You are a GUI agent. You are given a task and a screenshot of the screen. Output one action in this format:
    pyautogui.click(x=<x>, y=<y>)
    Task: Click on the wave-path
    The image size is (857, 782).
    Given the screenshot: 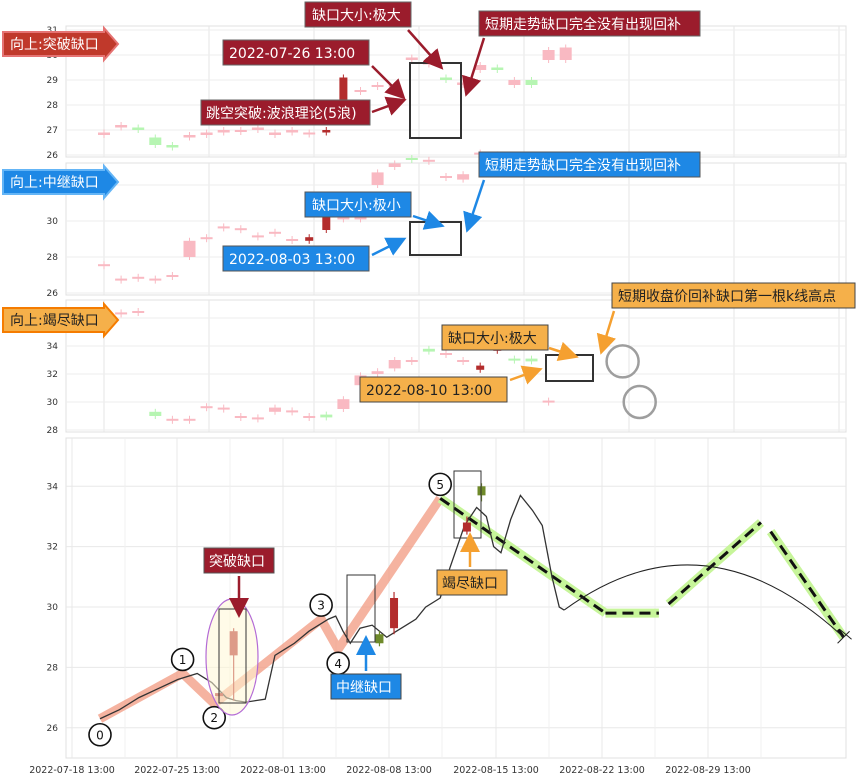 What is the action you would take?
    pyautogui.click(x=270, y=609)
    